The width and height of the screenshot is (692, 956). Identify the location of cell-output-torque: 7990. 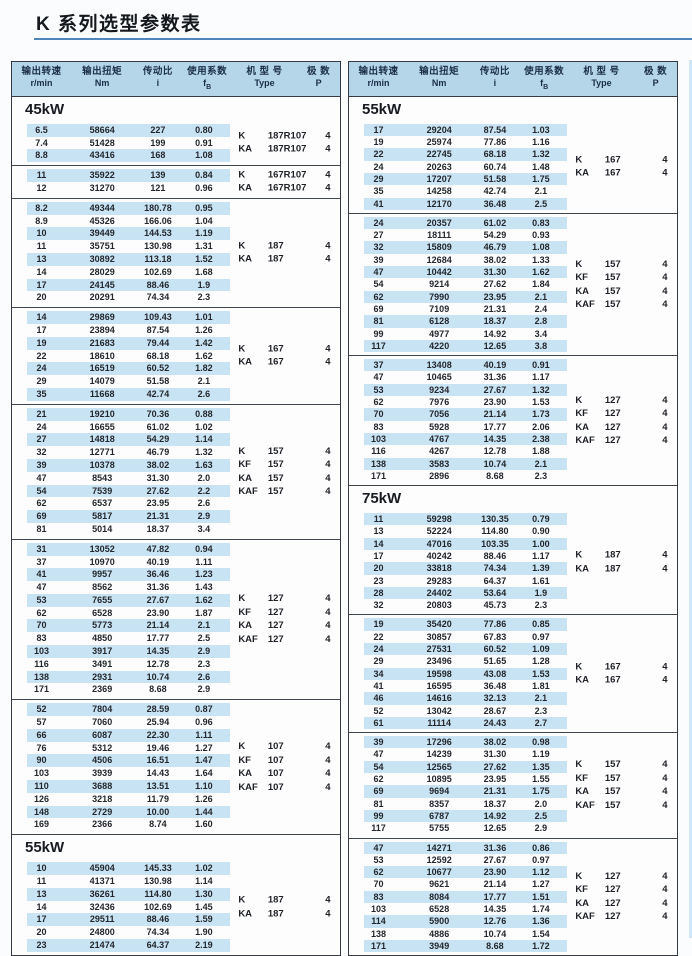
(439, 296).